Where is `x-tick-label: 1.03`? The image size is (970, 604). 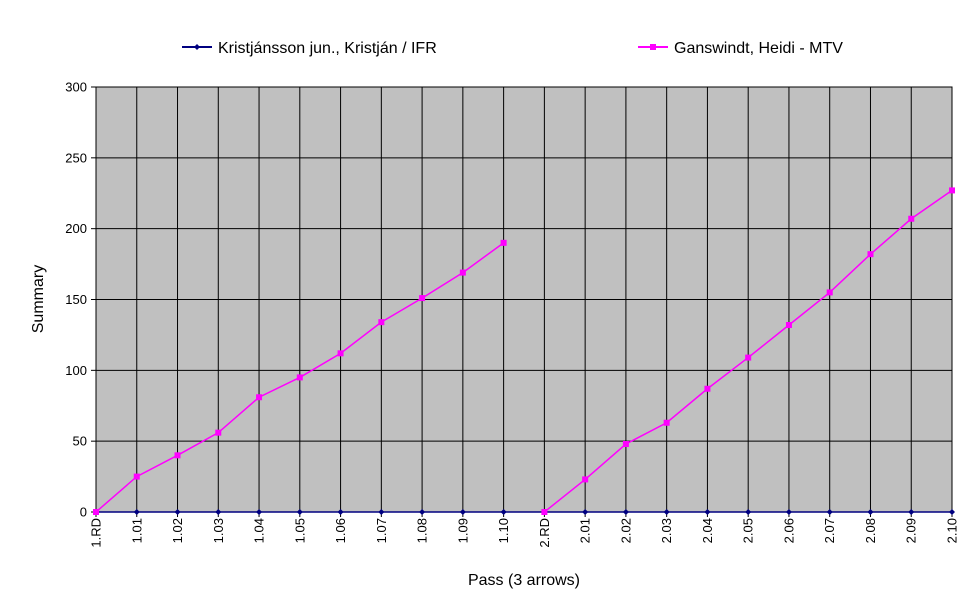 x-tick-label: 1.03 is located at coordinates (218, 530).